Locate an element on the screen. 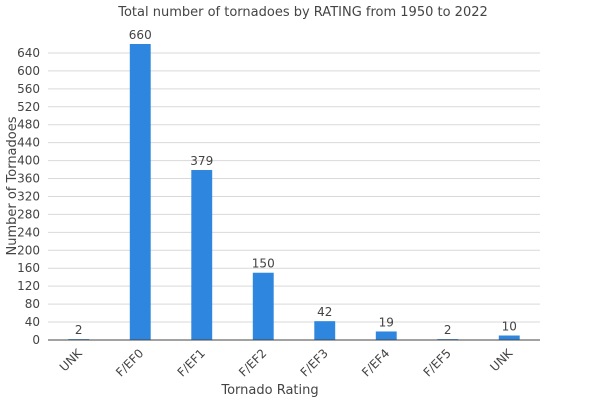 The image size is (590, 404). data-label: 379 is located at coordinates (201, 161).